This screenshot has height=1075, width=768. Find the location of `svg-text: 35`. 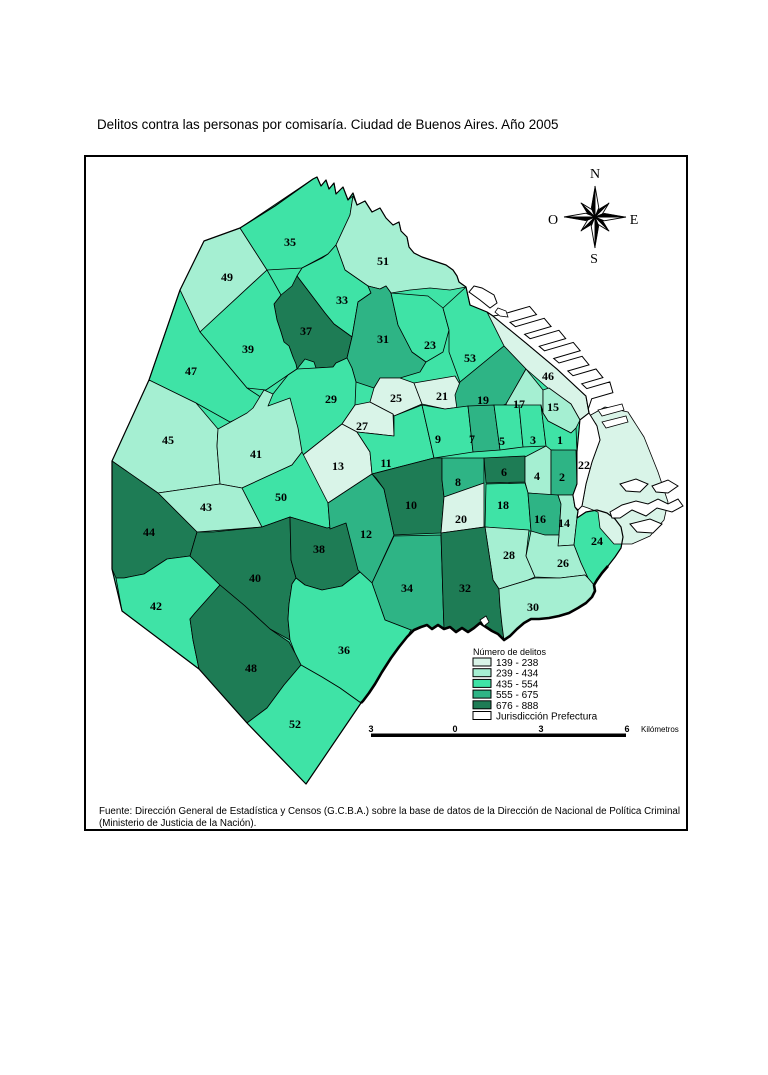

svg-text: 35 is located at coordinates (290, 242).